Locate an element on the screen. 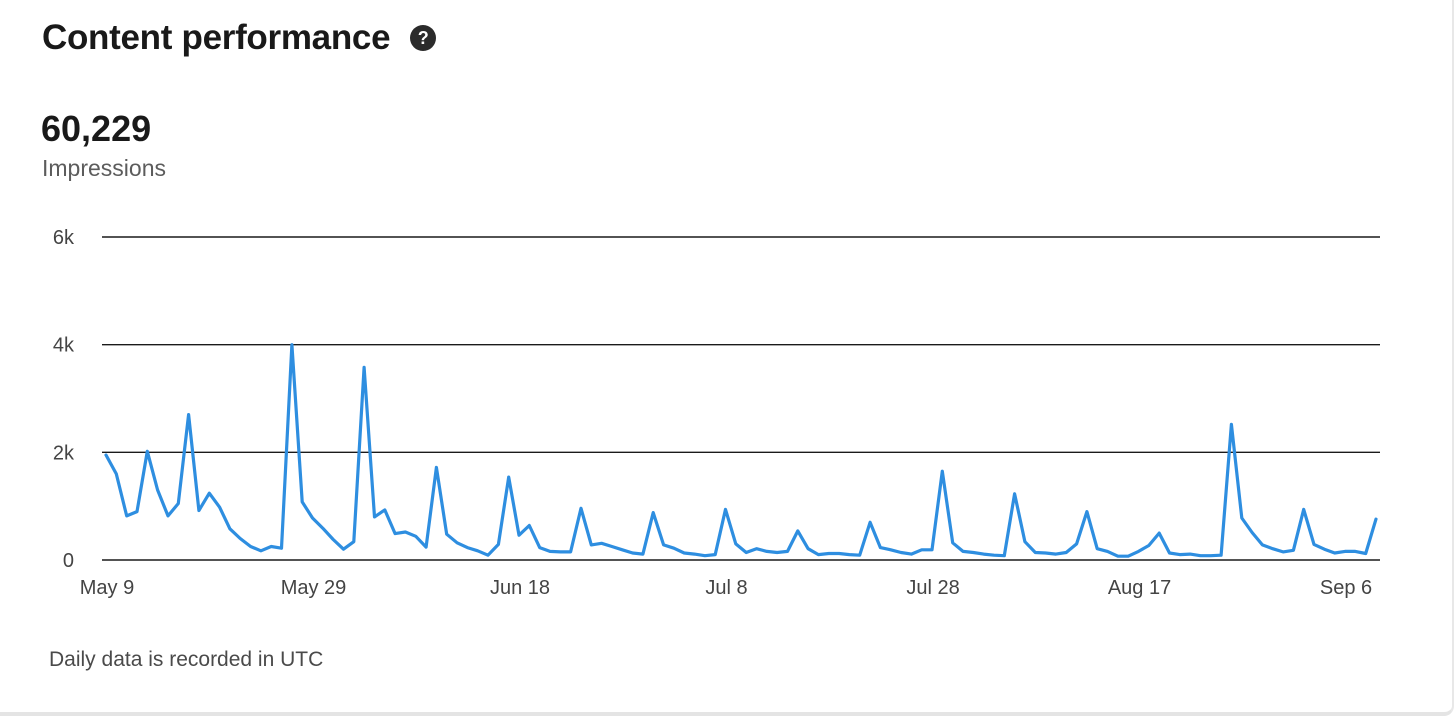 The width and height of the screenshot is (1456, 720). question-circle-icon: ? is located at coordinates (423, 38).